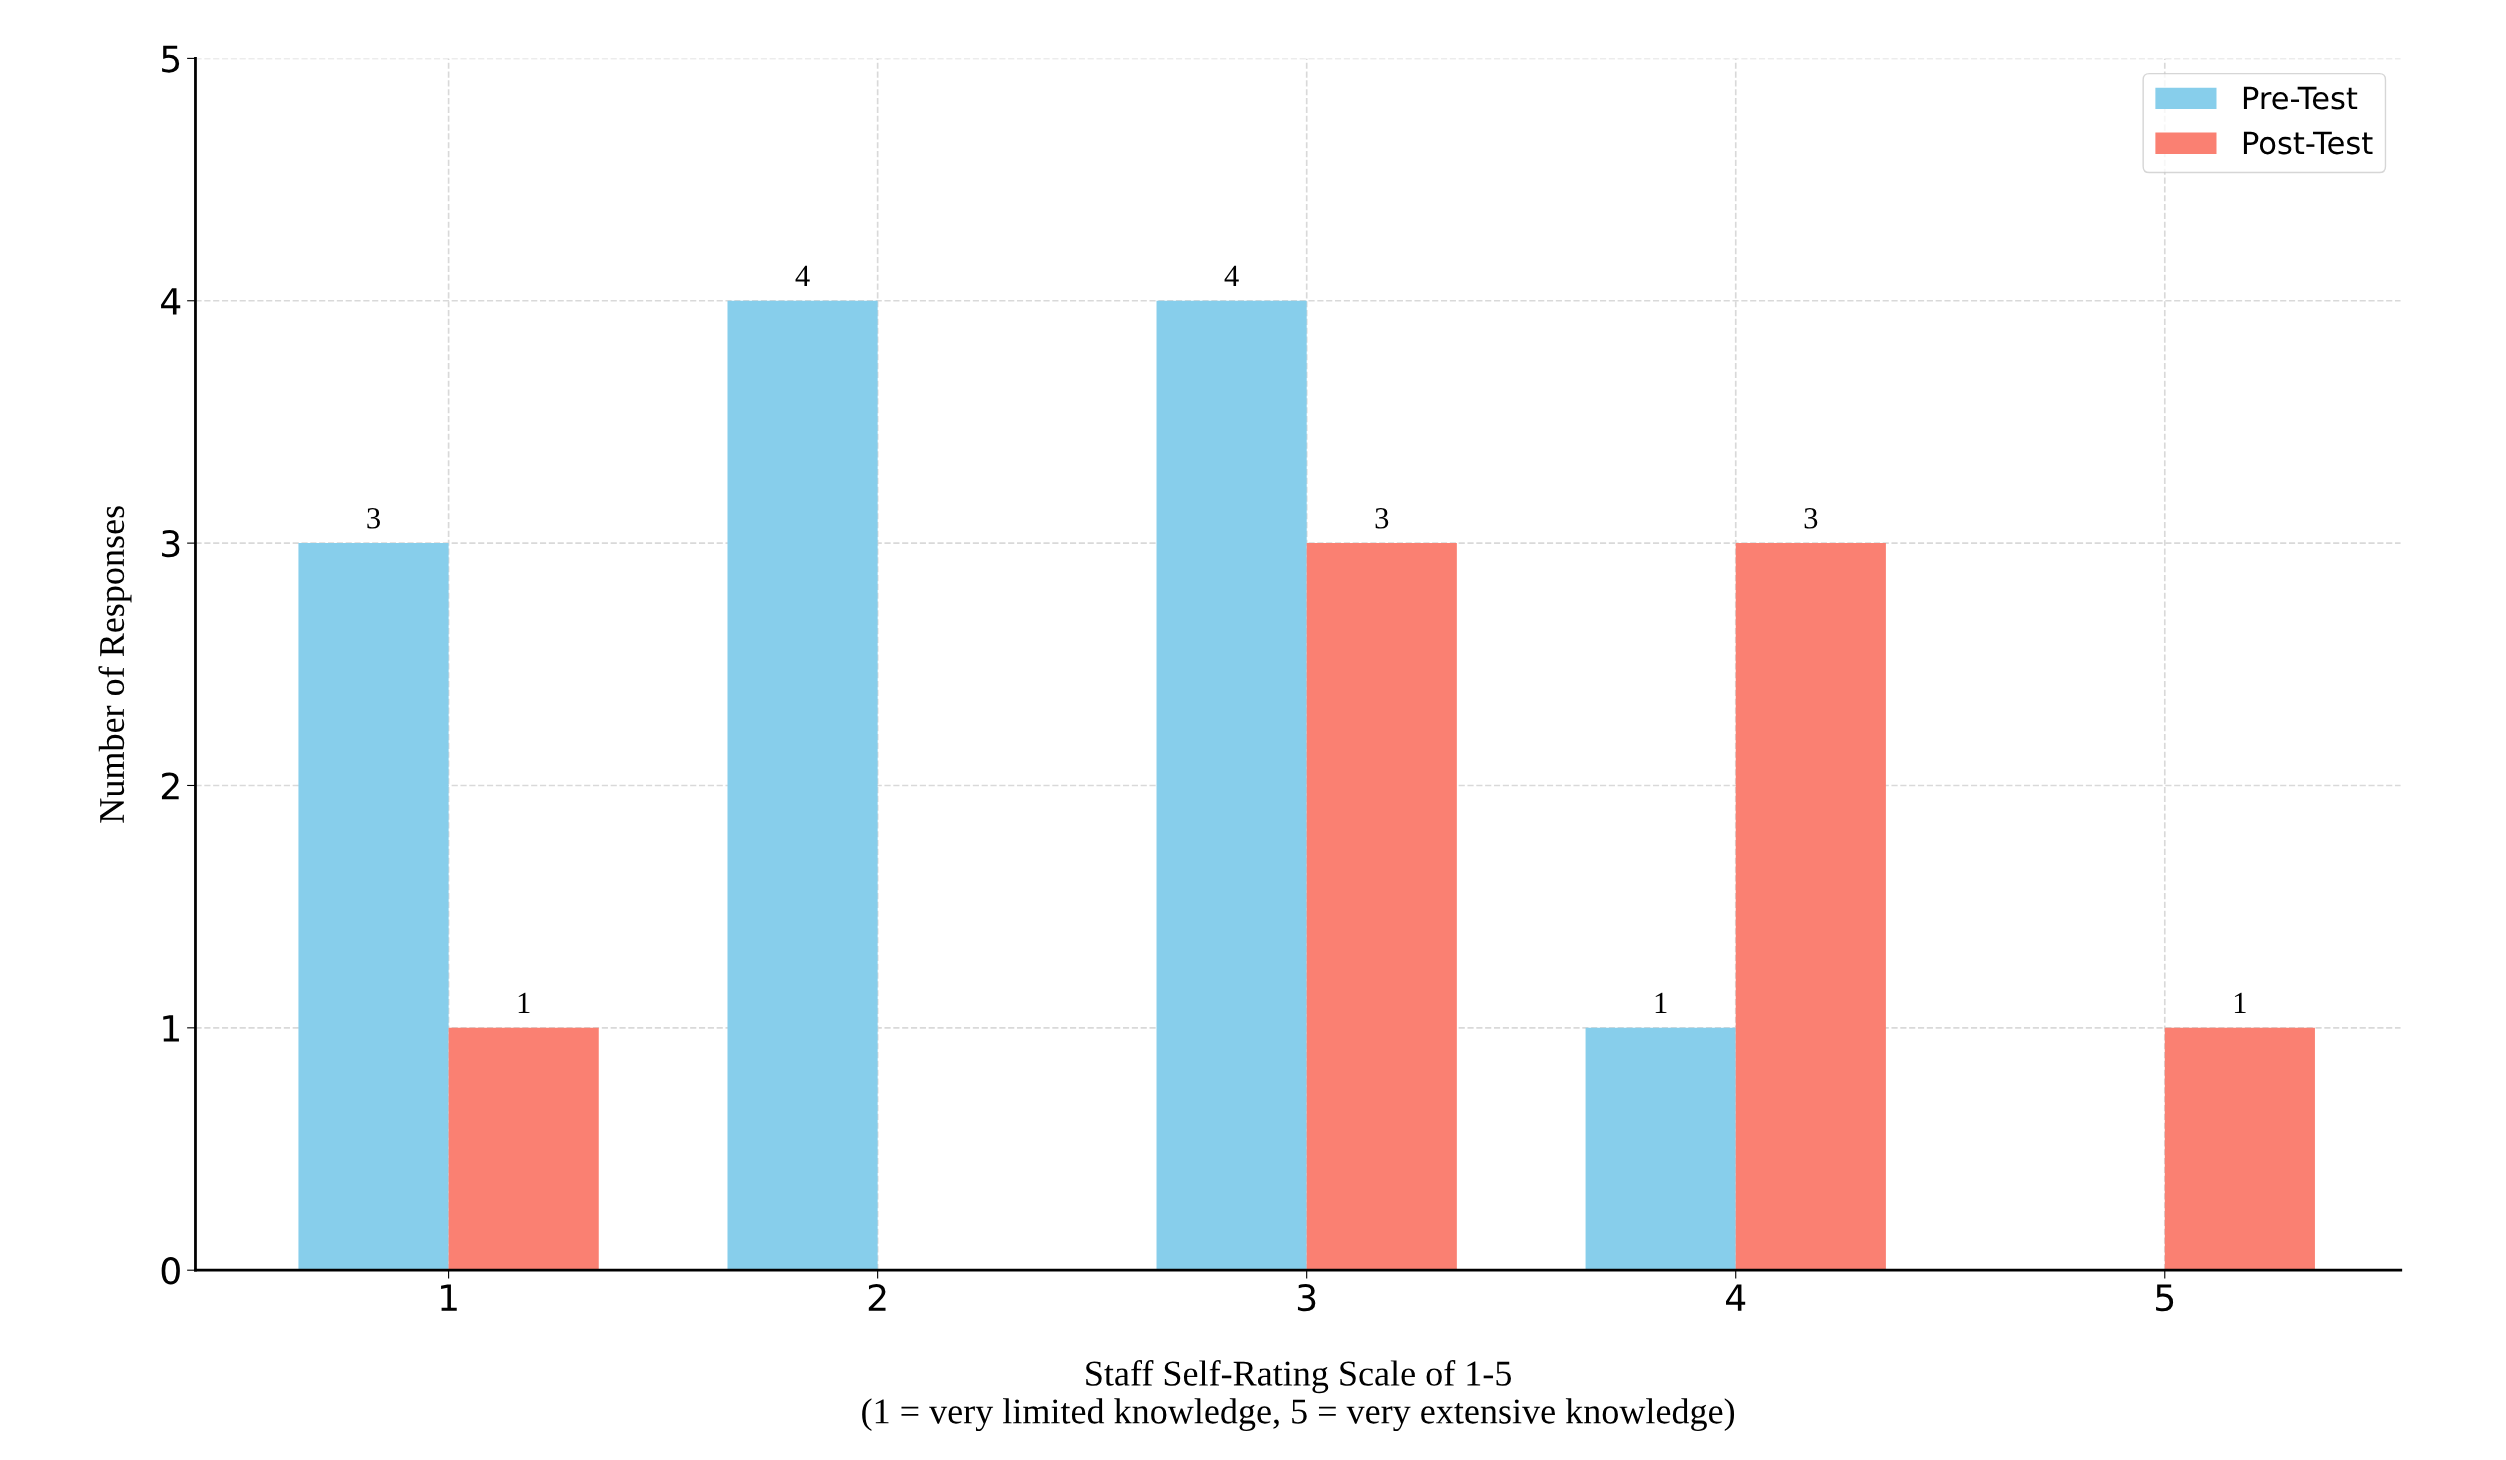 The width and height of the screenshot is (2506, 1460). Describe the element at coordinates (2165, 1298) in the screenshot. I see `x-tick-label: 5` at that location.